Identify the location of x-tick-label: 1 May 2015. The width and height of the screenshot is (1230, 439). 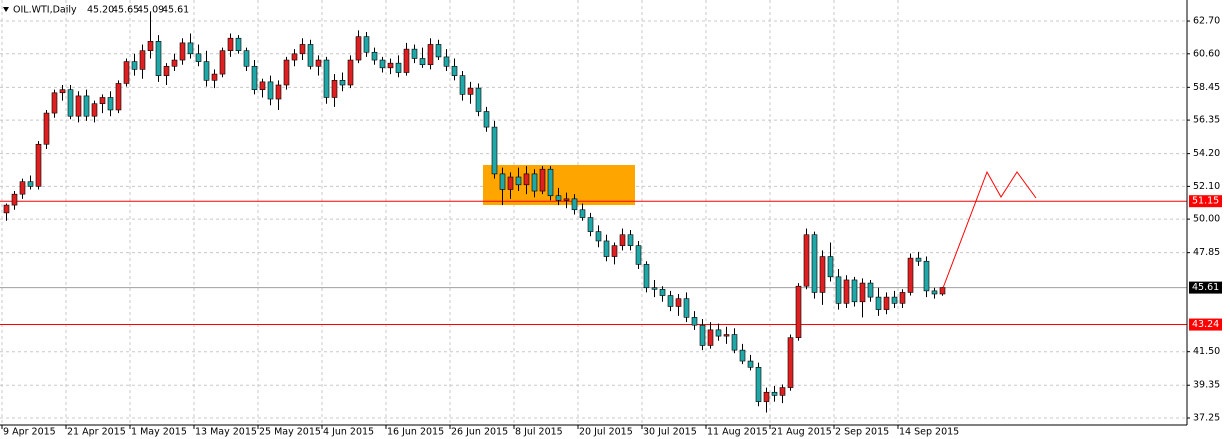
(159, 432).